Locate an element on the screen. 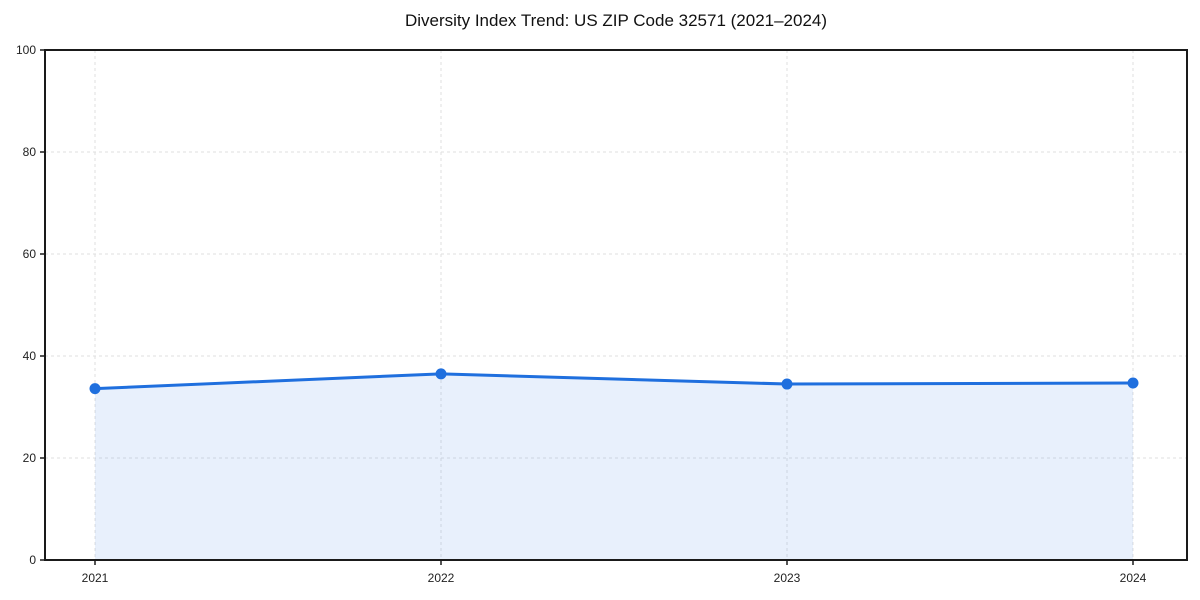 The width and height of the screenshot is (1200, 600). data-line is located at coordinates (614, 381).